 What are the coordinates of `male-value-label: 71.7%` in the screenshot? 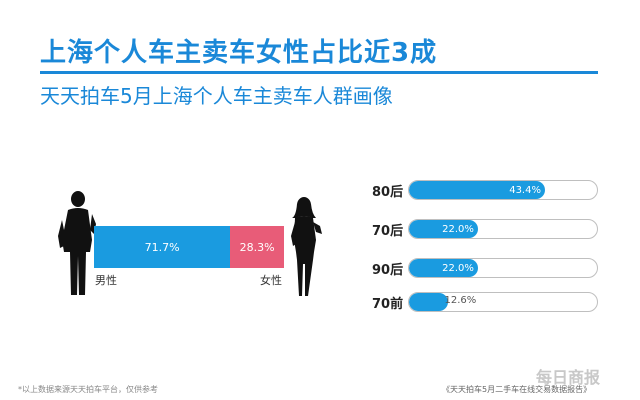 It's located at (162, 247).